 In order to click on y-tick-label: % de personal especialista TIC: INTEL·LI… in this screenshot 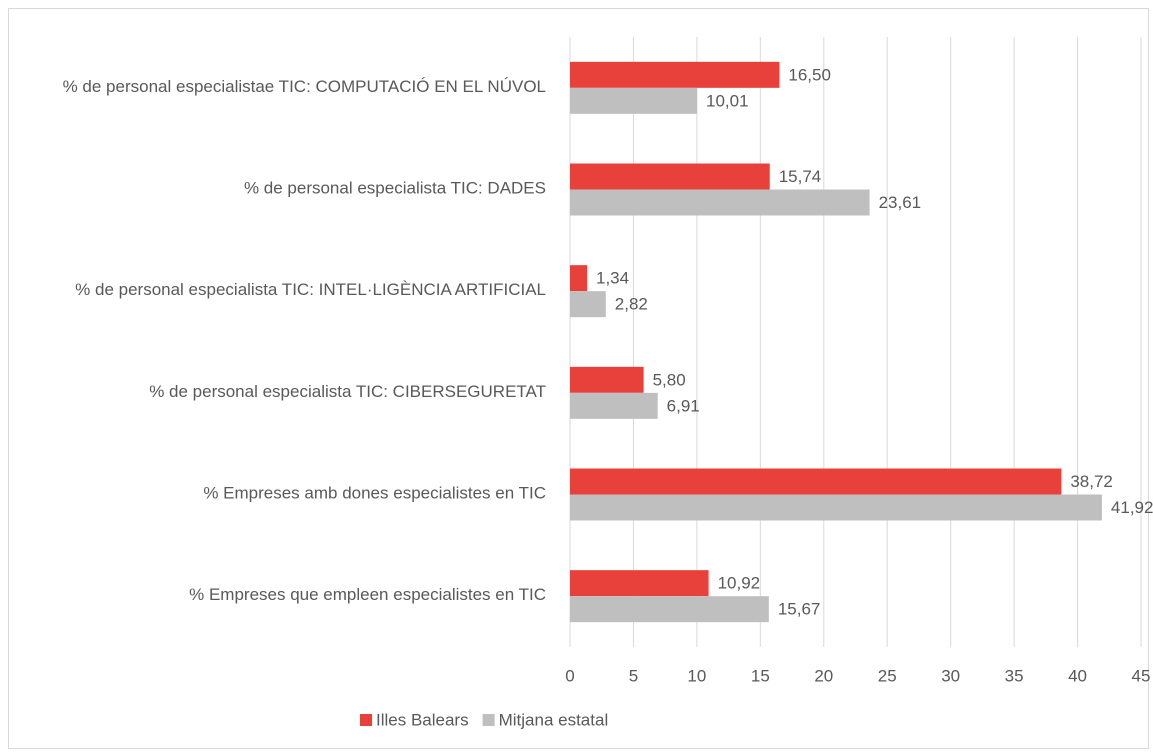, I will do `click(310, 290)`.